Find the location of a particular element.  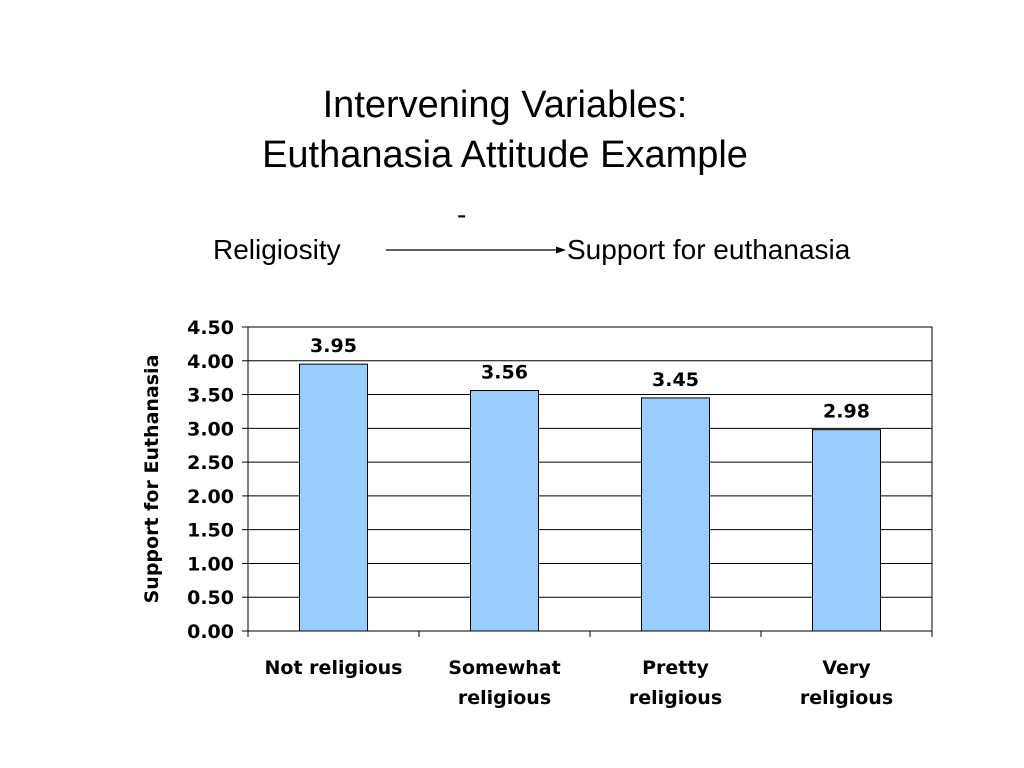

religiosity-label: Religiosity is located at coordinates (277, 249).